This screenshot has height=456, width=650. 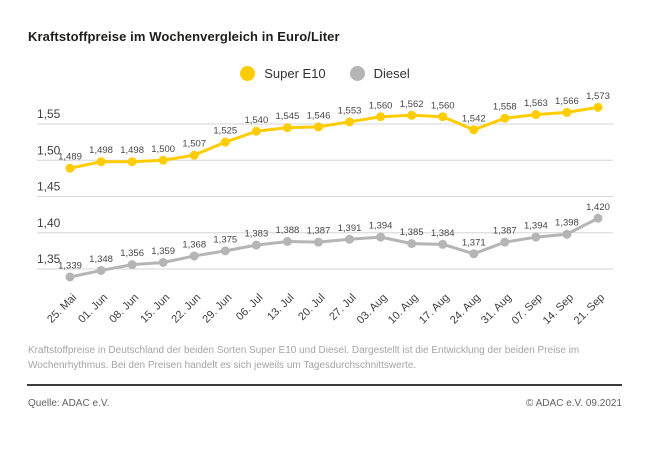 What do you see at coordinates (536, 103) in the screenshot?
I see `data-point-label: 1,563` at bounding box center [536, 103].